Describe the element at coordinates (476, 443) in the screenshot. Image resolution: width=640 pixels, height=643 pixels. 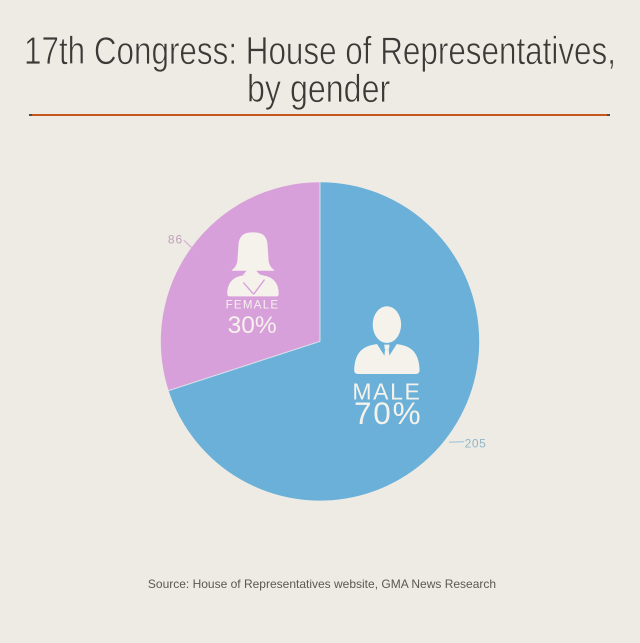
I see `svg-text: 205` at that location.